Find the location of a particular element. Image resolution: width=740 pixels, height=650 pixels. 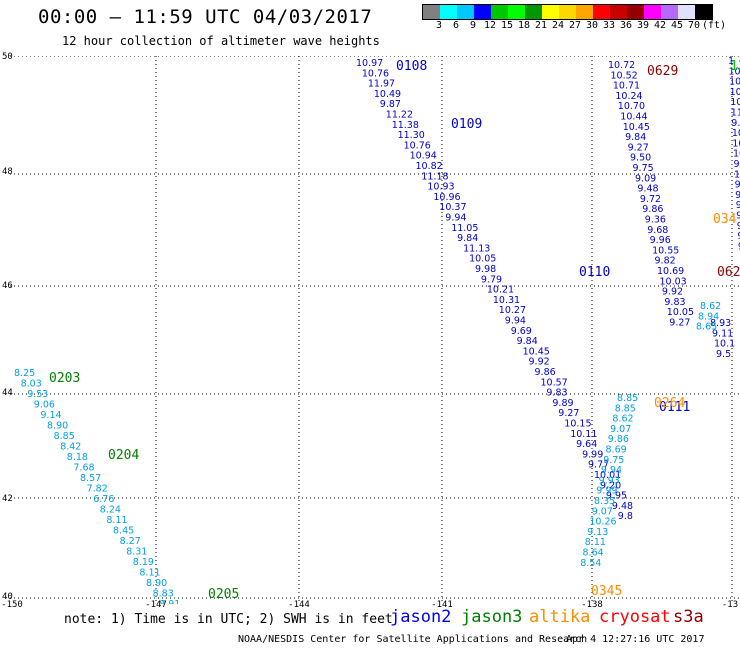

wave-height-value: 9.66 is located at coordinates (738, 205).